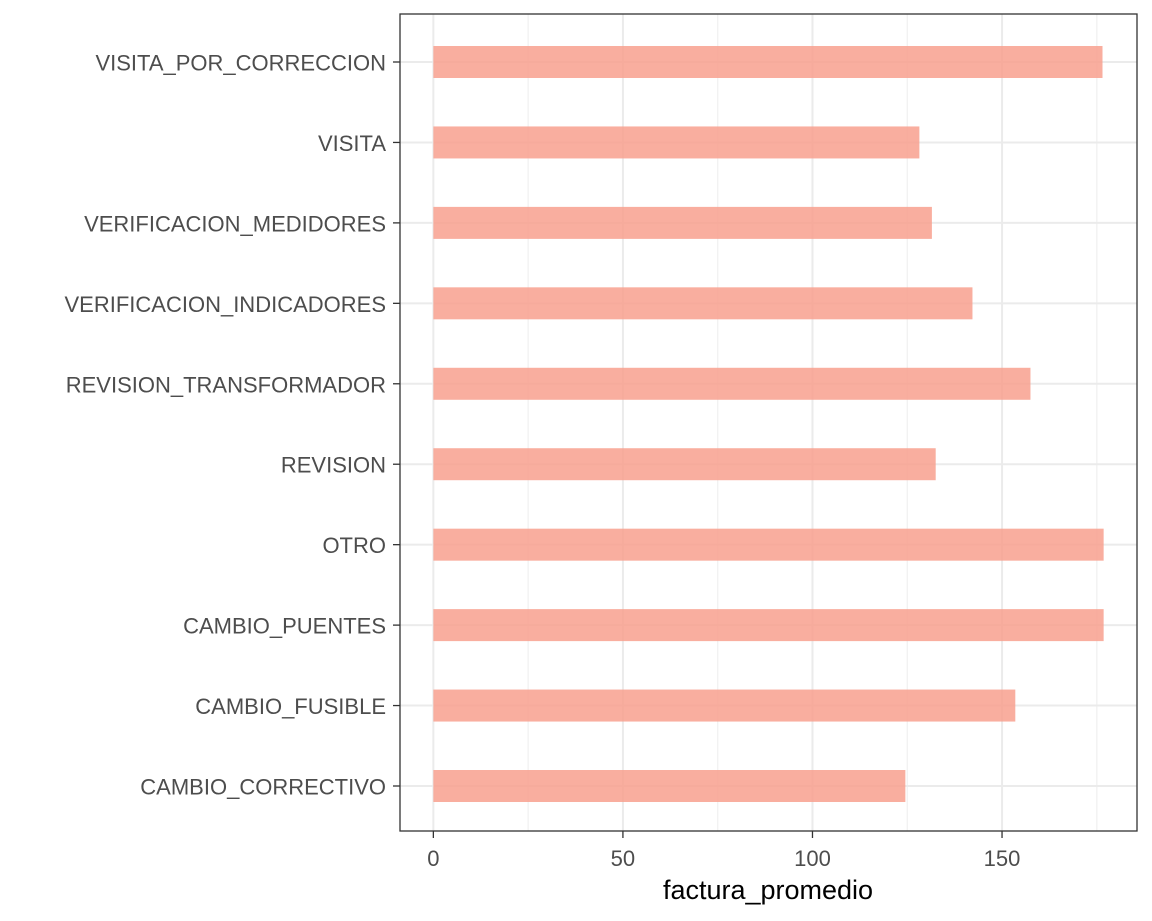 This screenshot has width=1152, height=921. I want to click on x-tick-label: 100, so click(812, 858).